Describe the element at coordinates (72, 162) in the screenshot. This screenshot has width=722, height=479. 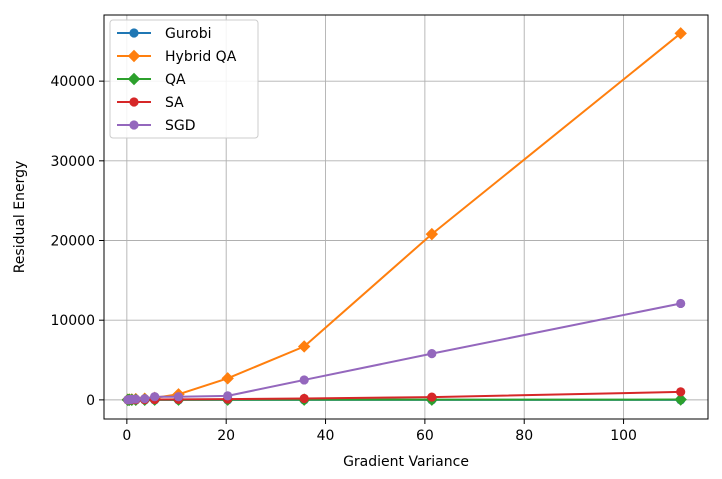
I see `y-tick-label: 30000` at that location.